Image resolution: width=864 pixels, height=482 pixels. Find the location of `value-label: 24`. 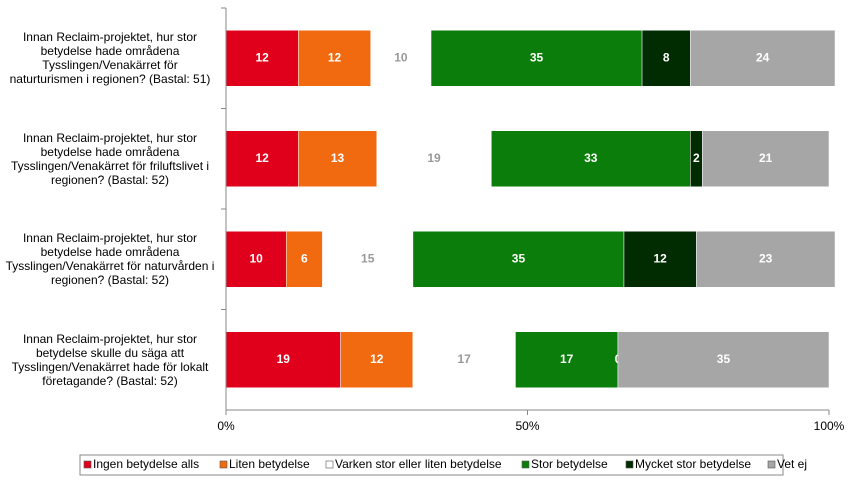

value-label: 24 is located at coordinates (763, 57).